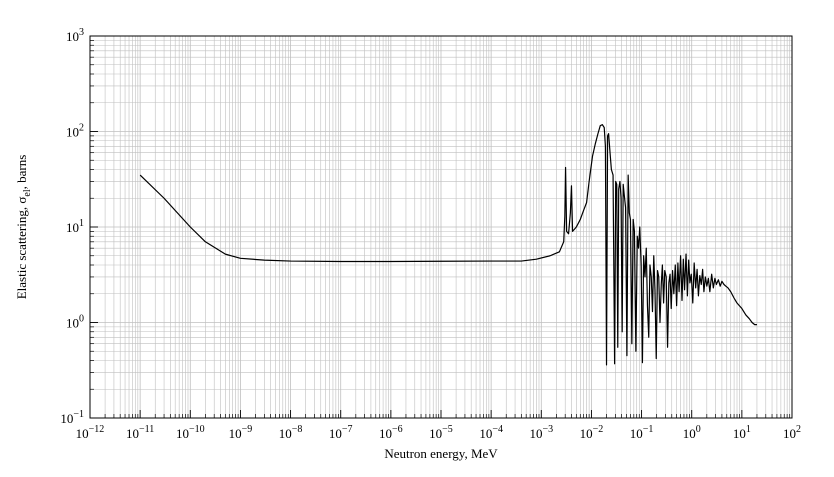 This screenshot has width=834, height=477. I want to click on x-tick-label: 10⁻¹², so click(90, 432).